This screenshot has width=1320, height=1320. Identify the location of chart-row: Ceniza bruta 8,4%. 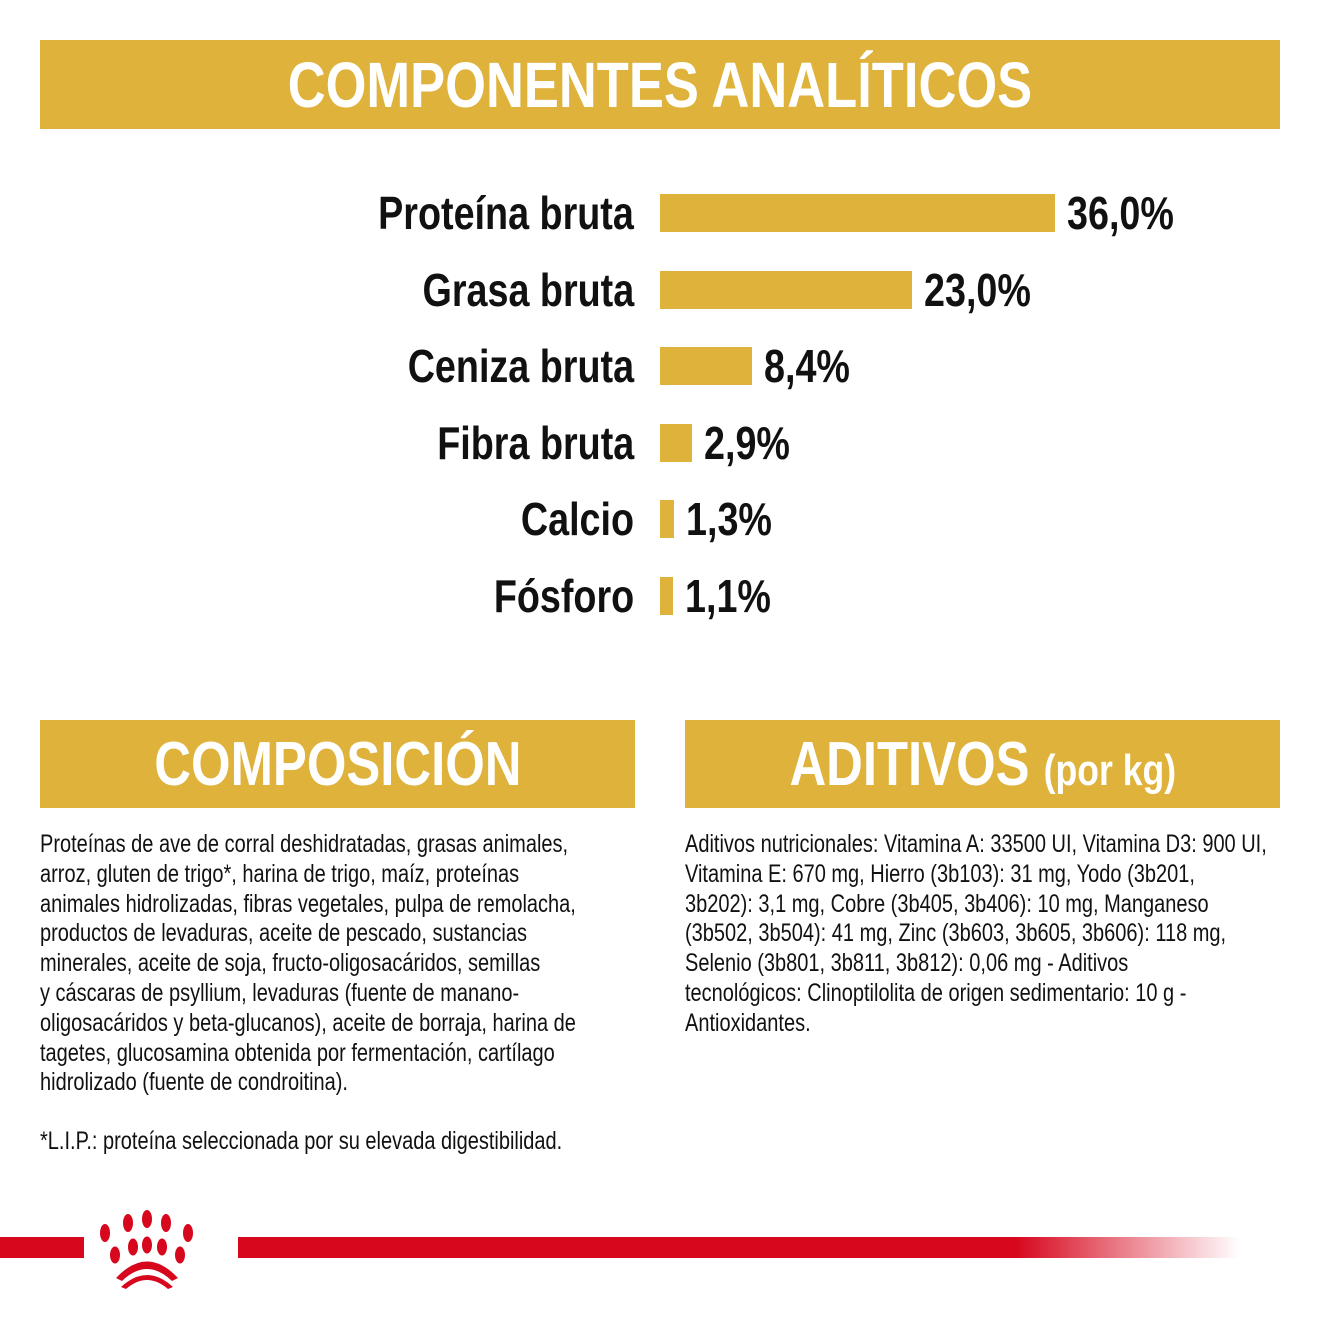
(660, 366).